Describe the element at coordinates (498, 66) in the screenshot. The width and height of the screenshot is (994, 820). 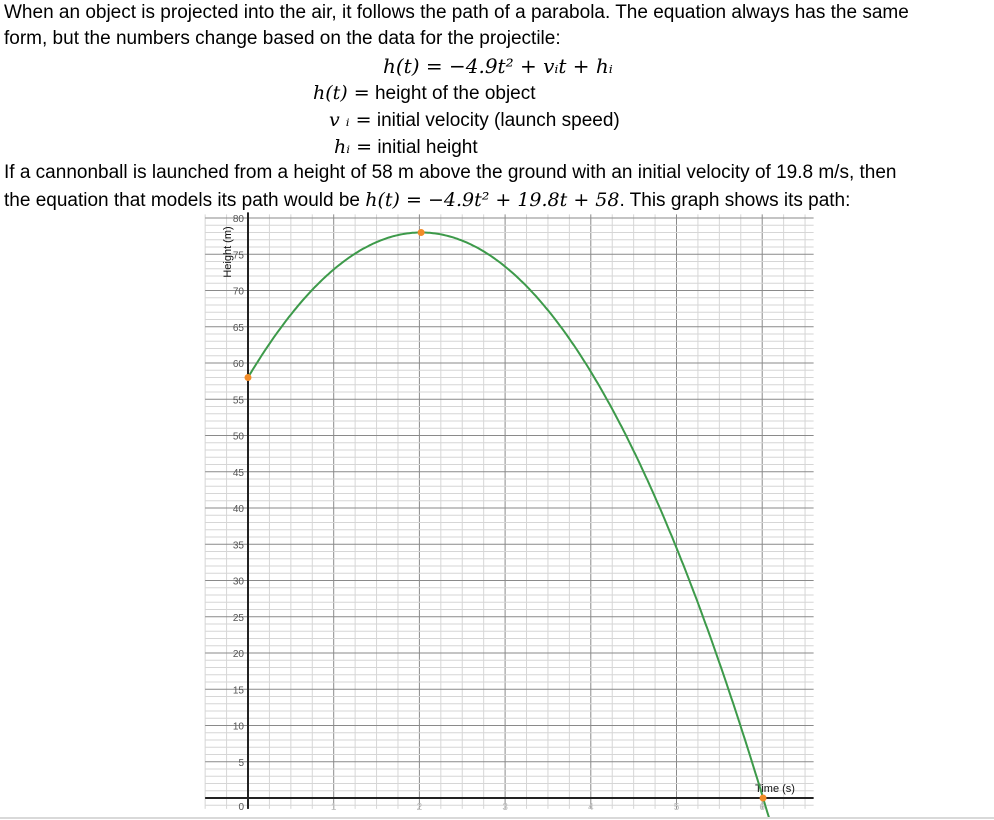
I see `general-equation: h(t) = −4.9t² + vᵢt + hᵢ` at that location.